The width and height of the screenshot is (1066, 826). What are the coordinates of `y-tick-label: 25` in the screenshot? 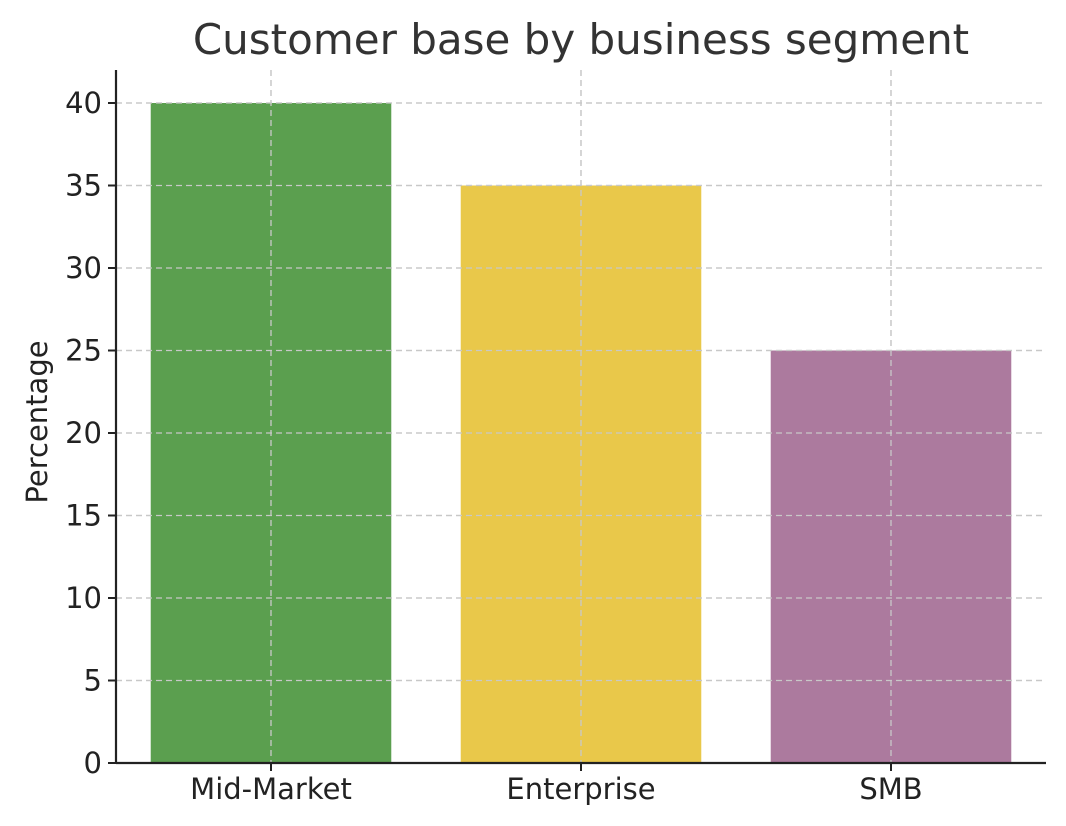 It's located at (83, 351).